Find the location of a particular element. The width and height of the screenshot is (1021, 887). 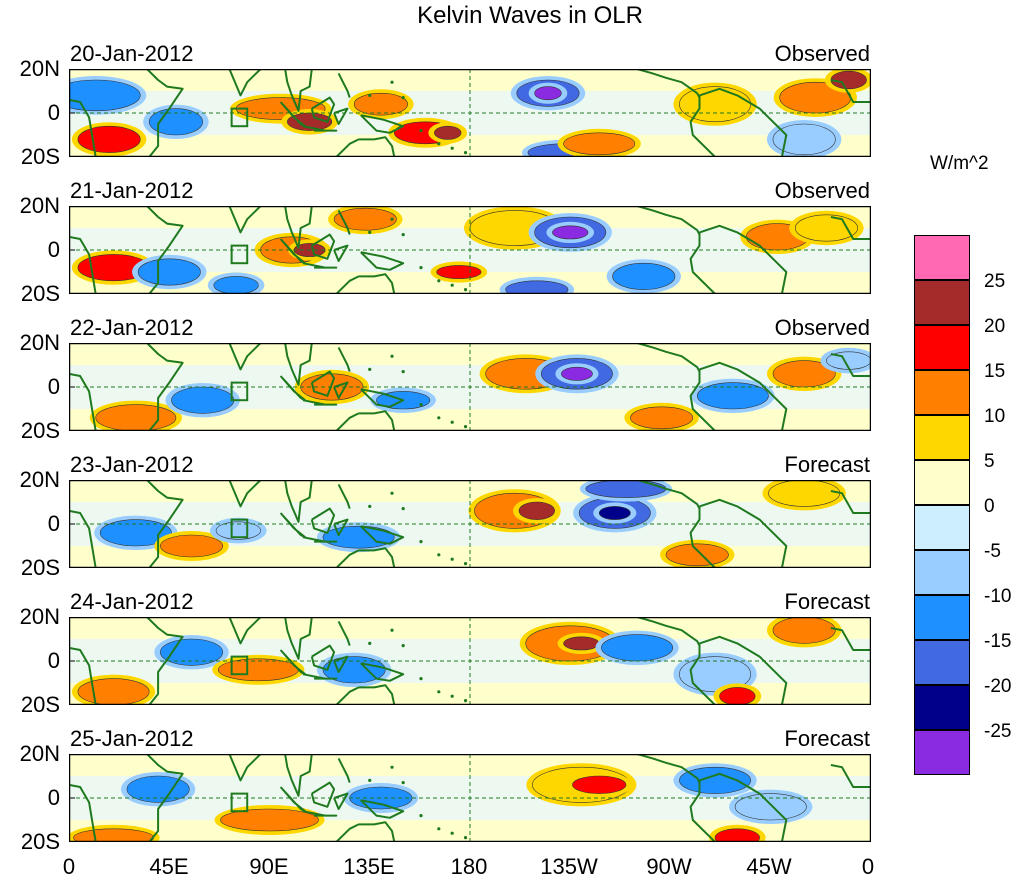

panel-4-date: 23-Jan-2012 is located at coordinates (132, 464).